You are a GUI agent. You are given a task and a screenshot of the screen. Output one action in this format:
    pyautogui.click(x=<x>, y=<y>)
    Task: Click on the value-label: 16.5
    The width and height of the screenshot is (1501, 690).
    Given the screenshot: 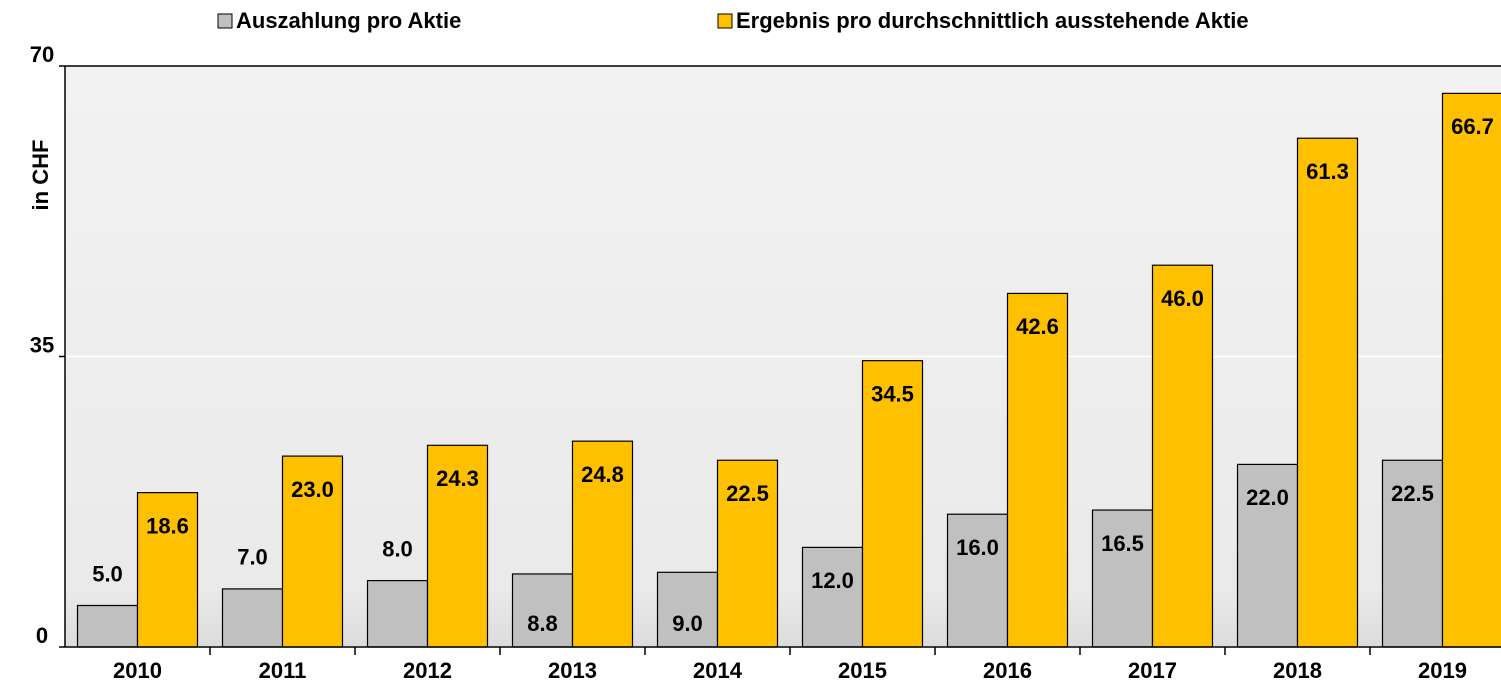 What is the action you would take?
    pyautogui.click(x=1122, y=543)
    